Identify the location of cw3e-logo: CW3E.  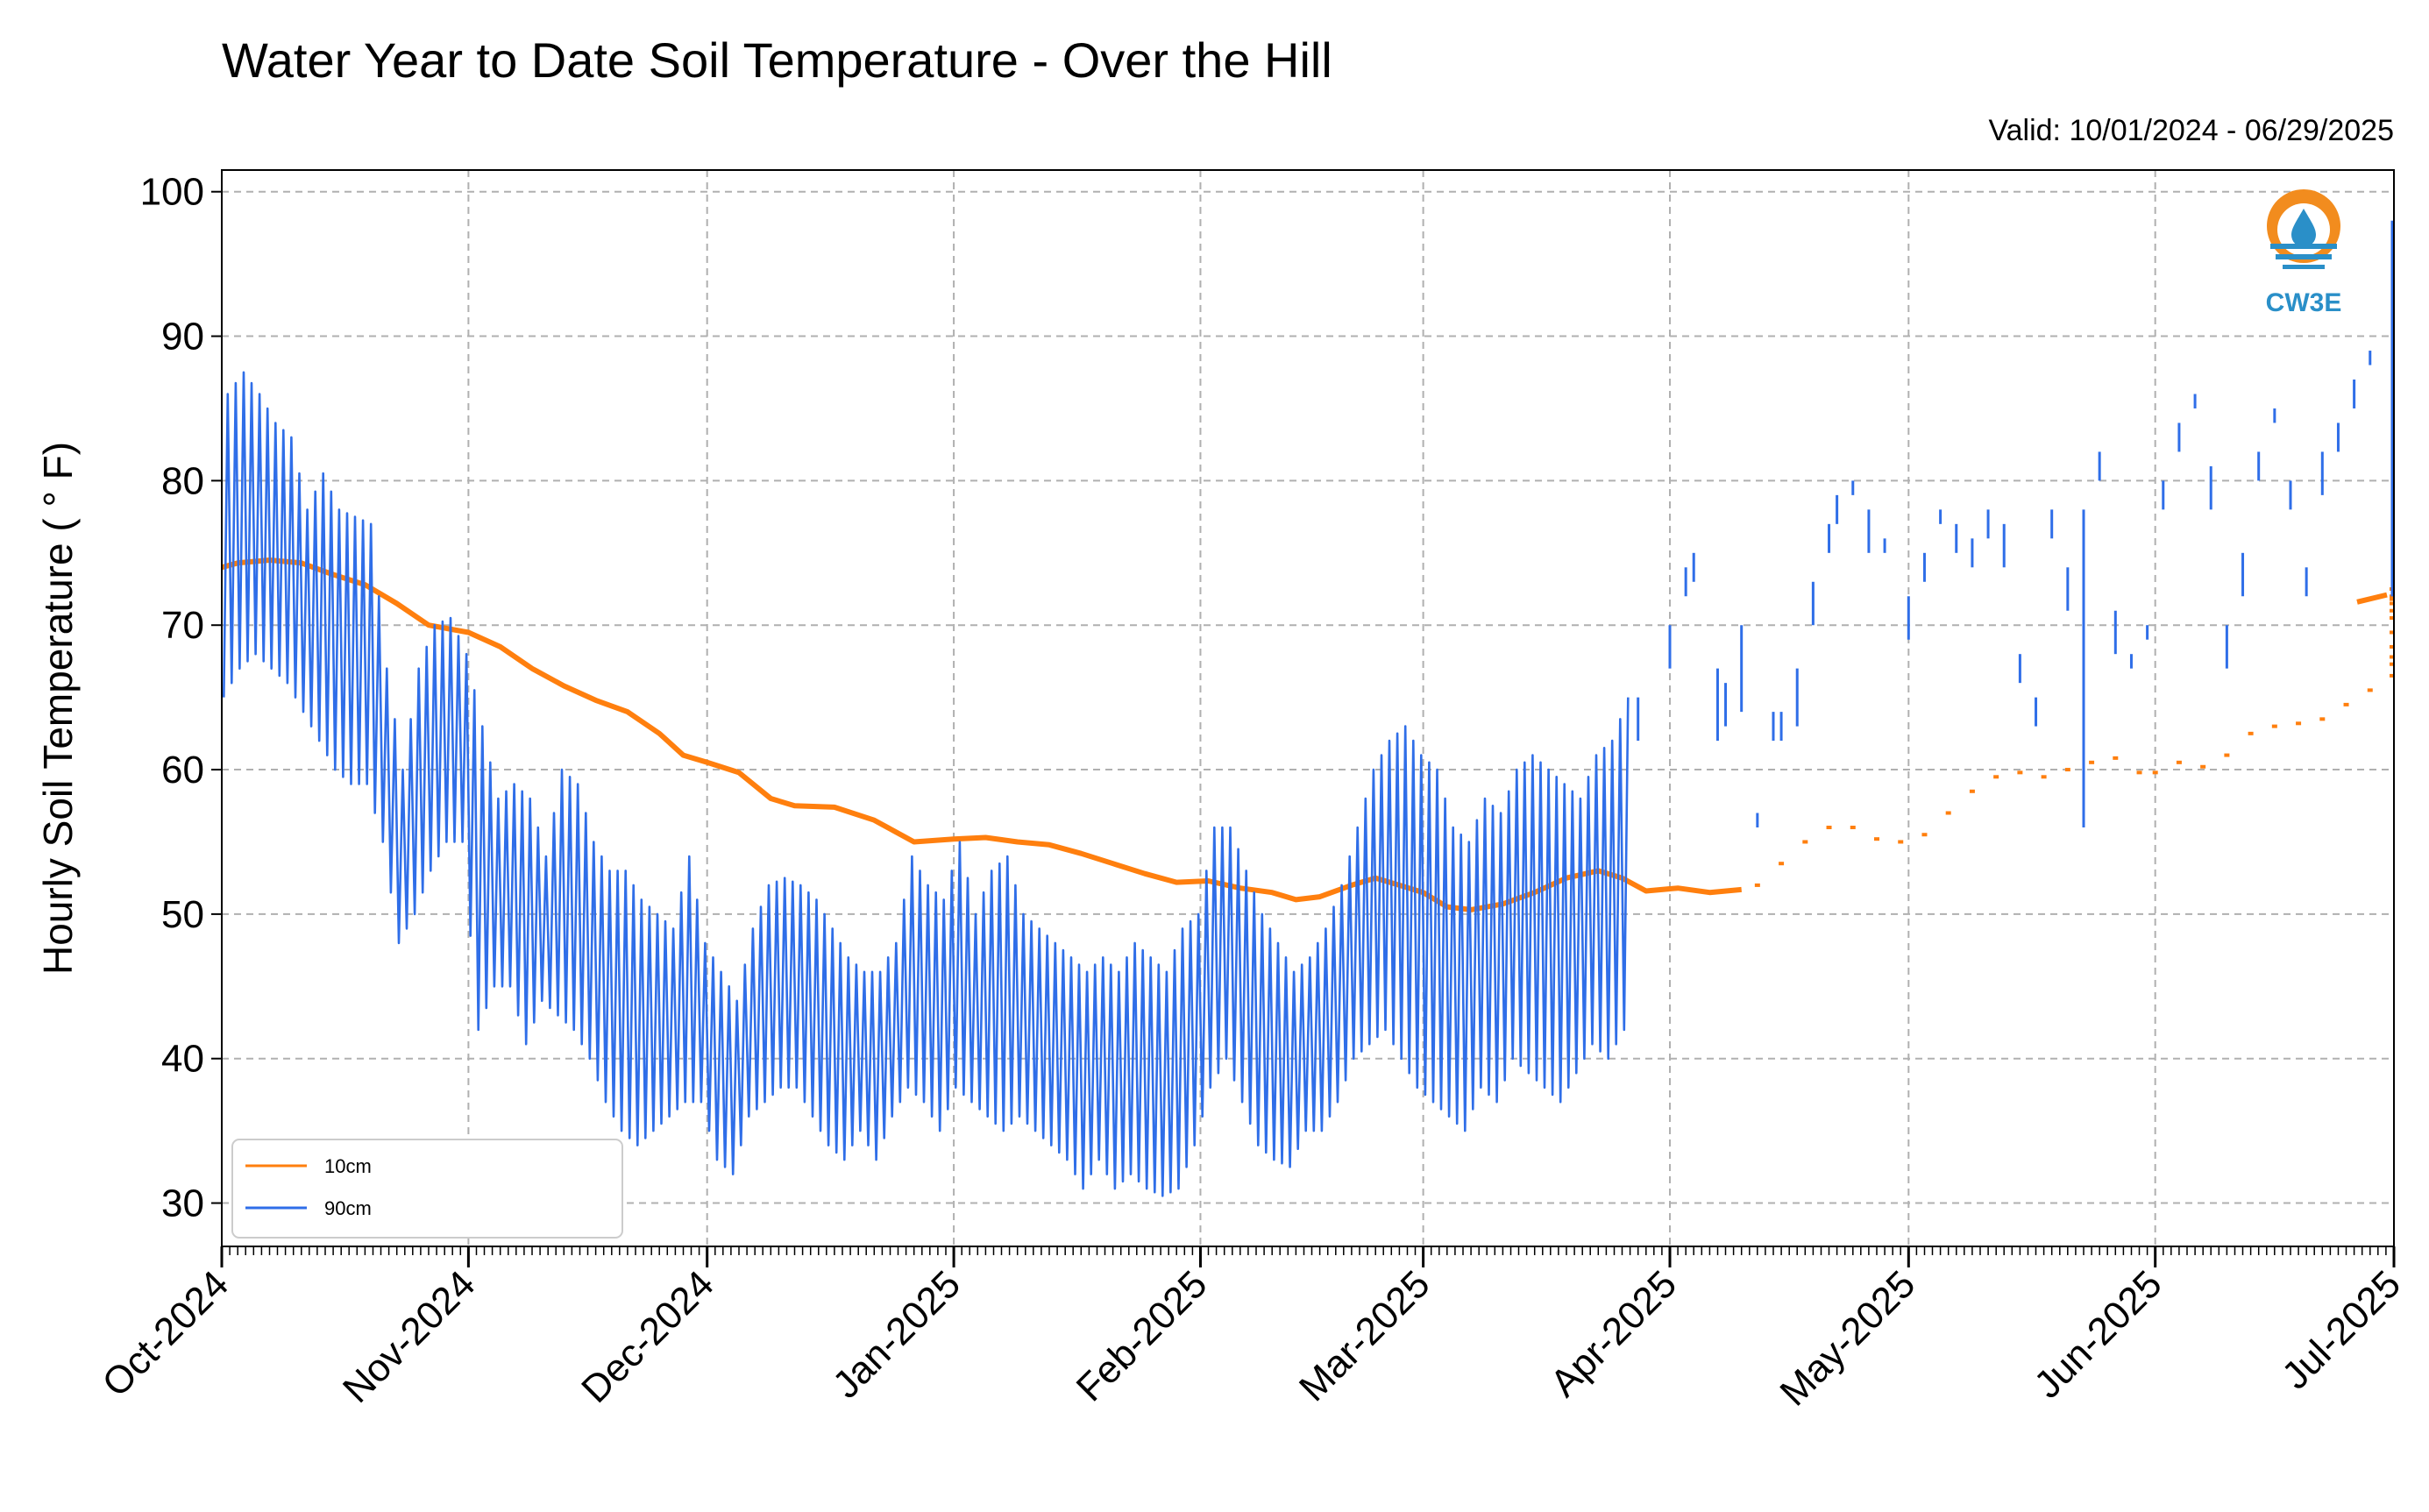
(2304, 253).